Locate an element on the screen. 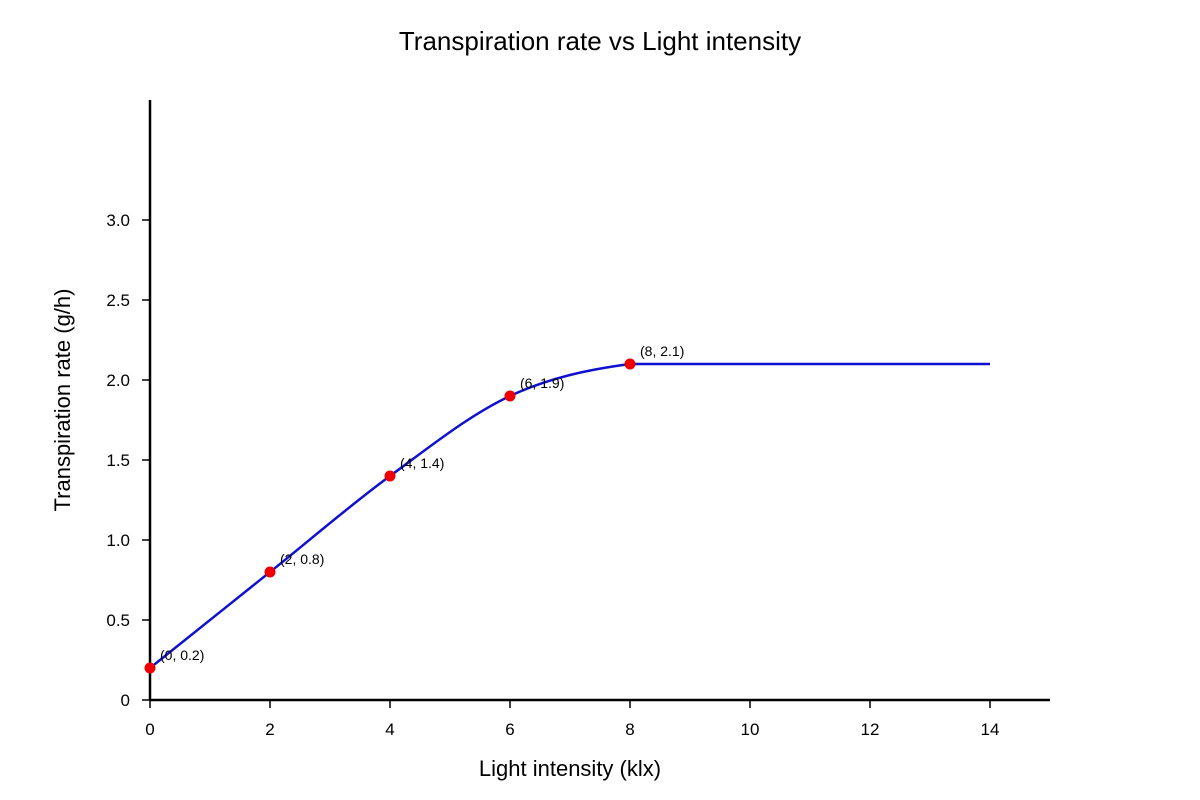  x-tick-label: 14 is located at coordinates (990, 729).